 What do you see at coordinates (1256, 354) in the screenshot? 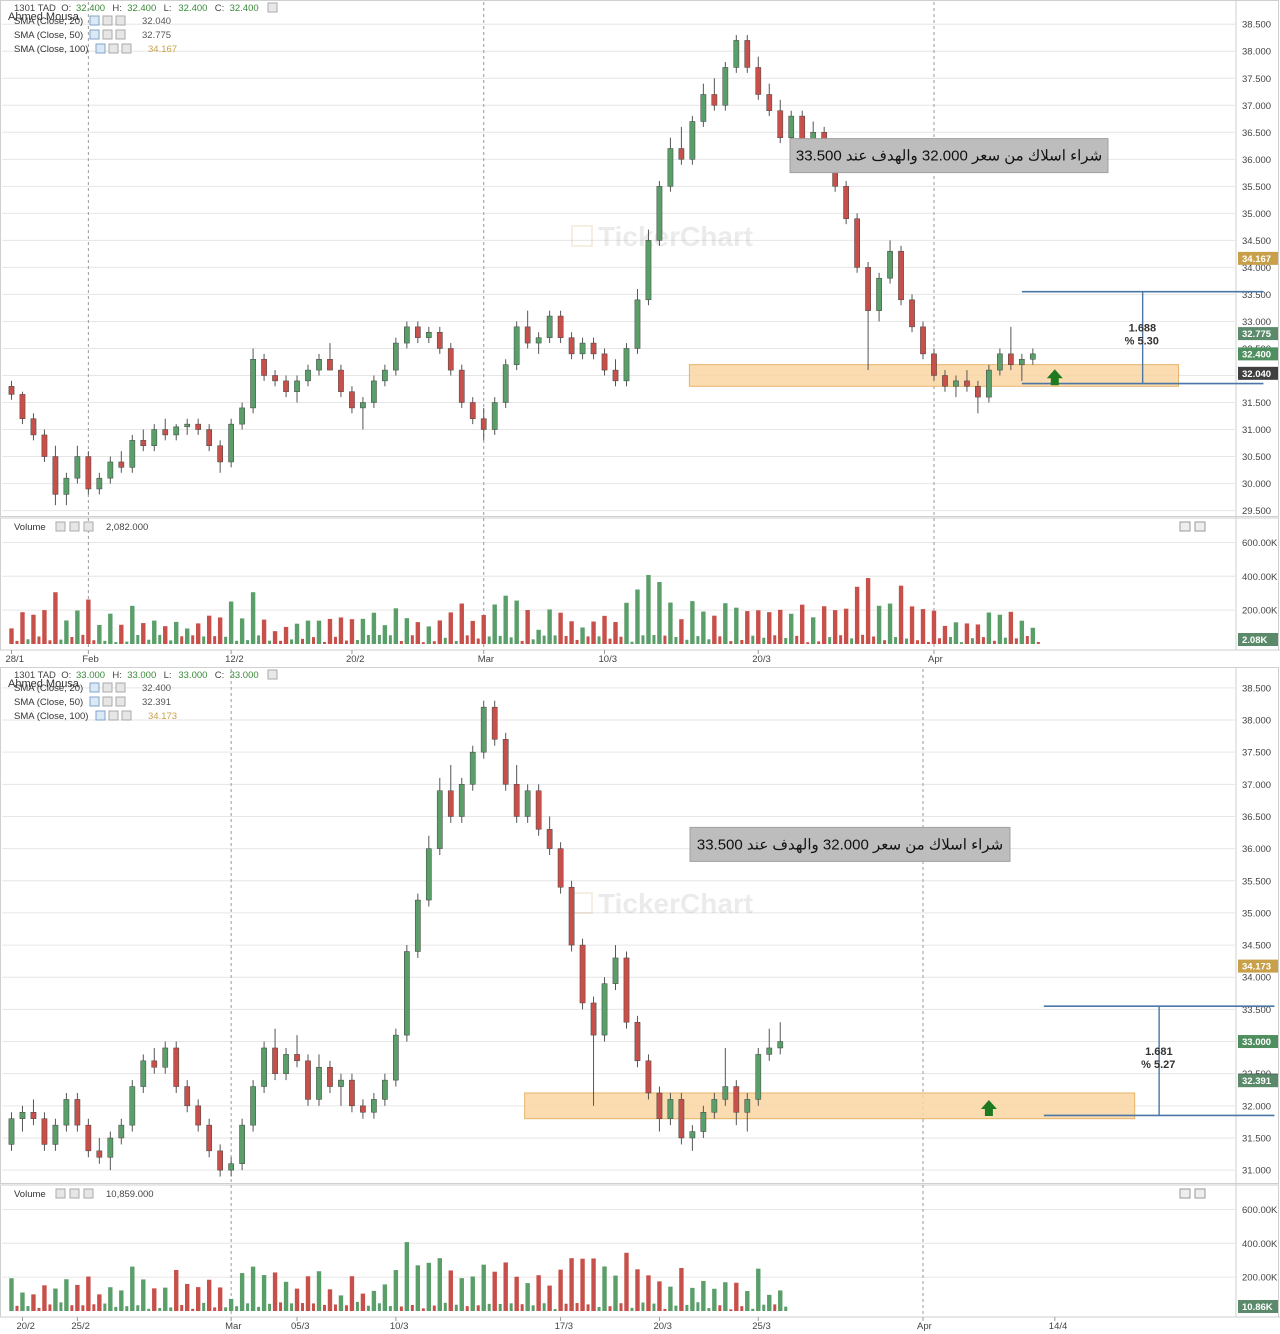
I see `price-tag-label: 32.400` at bounding box center [1256, 354].